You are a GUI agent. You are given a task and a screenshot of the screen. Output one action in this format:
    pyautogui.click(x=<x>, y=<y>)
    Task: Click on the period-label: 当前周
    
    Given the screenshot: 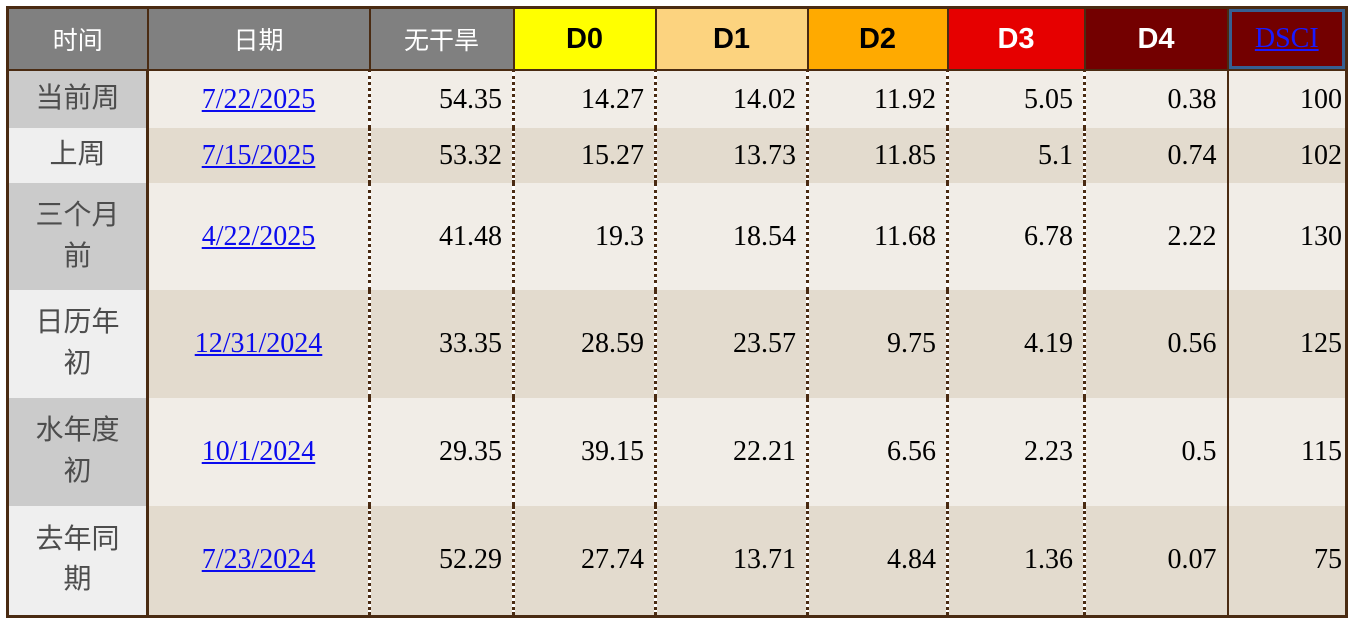 What is the action you would take?
    pyautogui.click(x=78, y=99)
    